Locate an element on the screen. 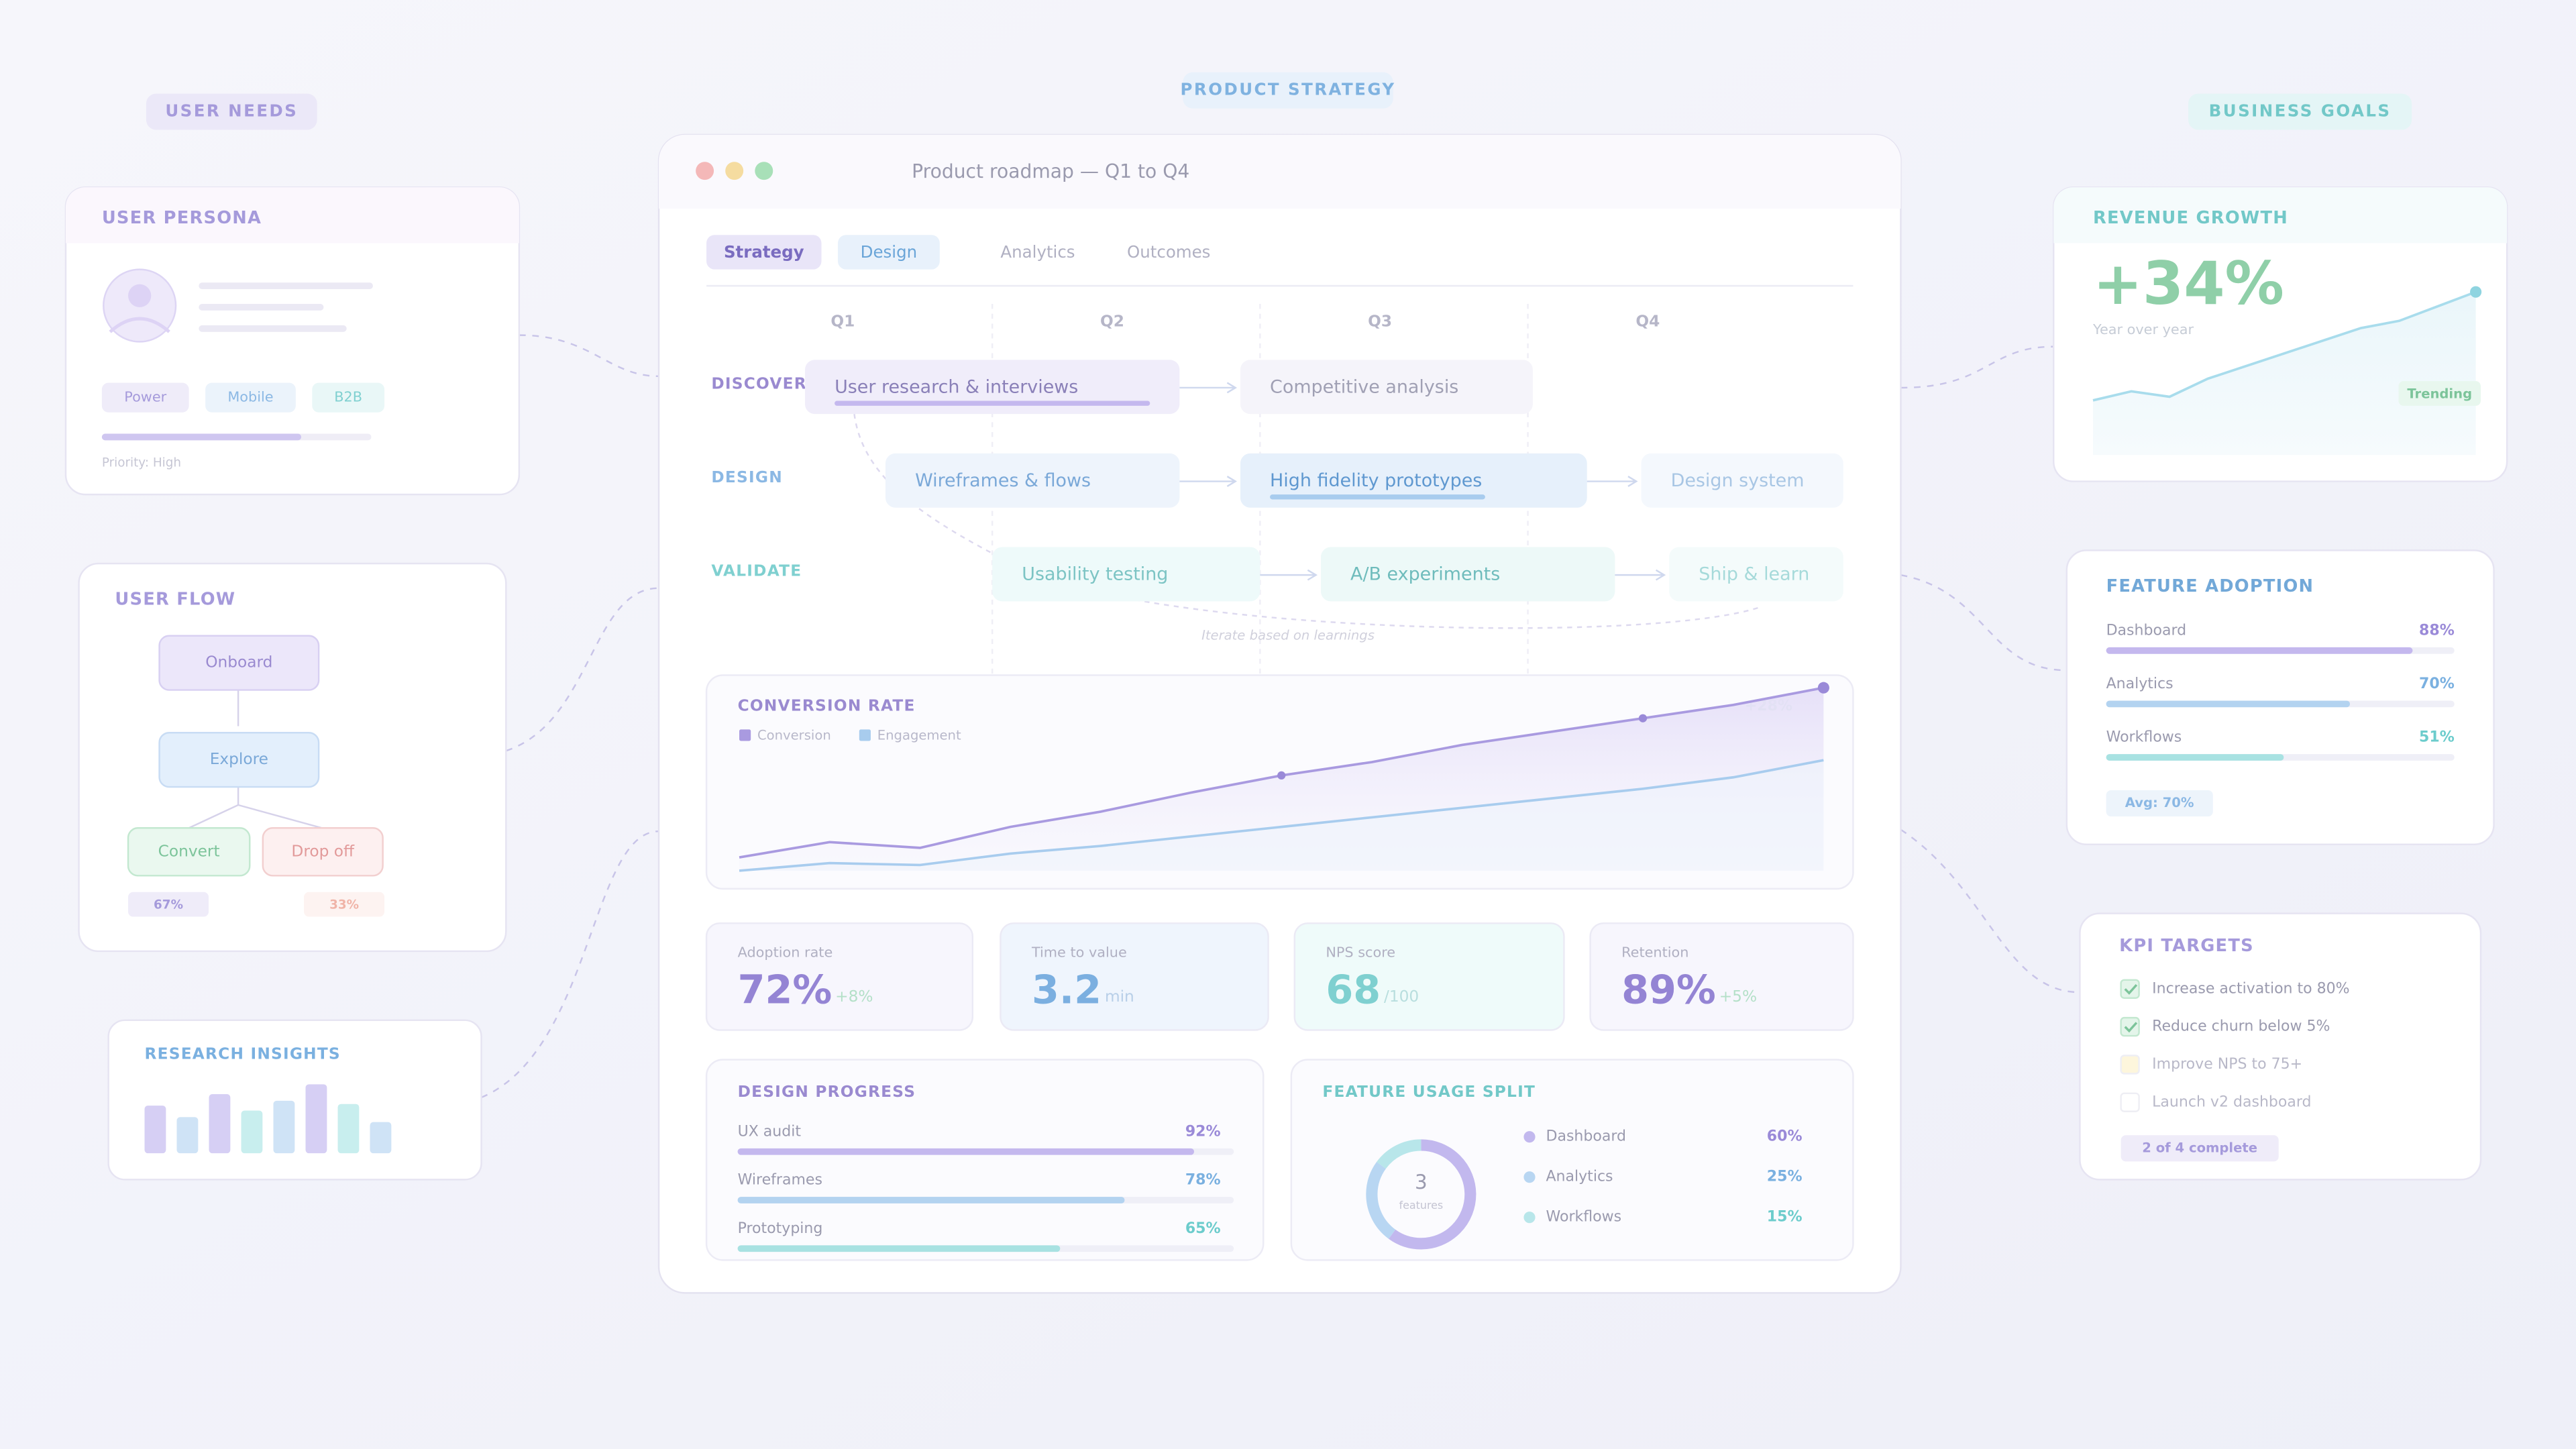 This screenshot has height=1449, width=2576. section-label: BUSINESS GOALS is located at coordinates (2300, 111).